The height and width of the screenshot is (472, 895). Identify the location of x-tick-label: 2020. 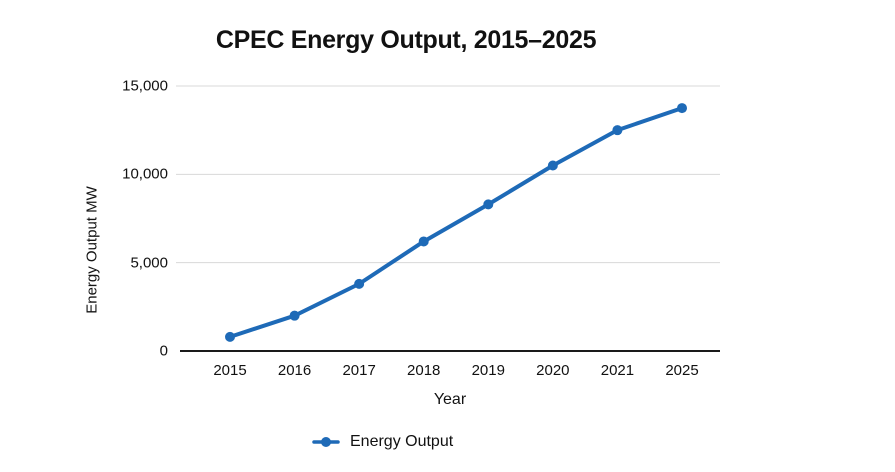
(553, 370).